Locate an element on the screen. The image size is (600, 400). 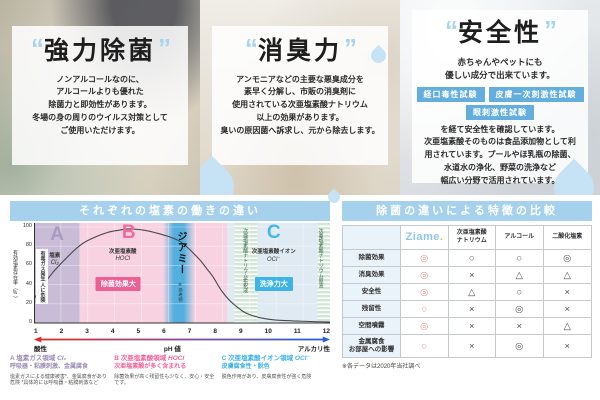
intro-line: 優しい成分で出来ています。 is located at coordinates (500, 75).